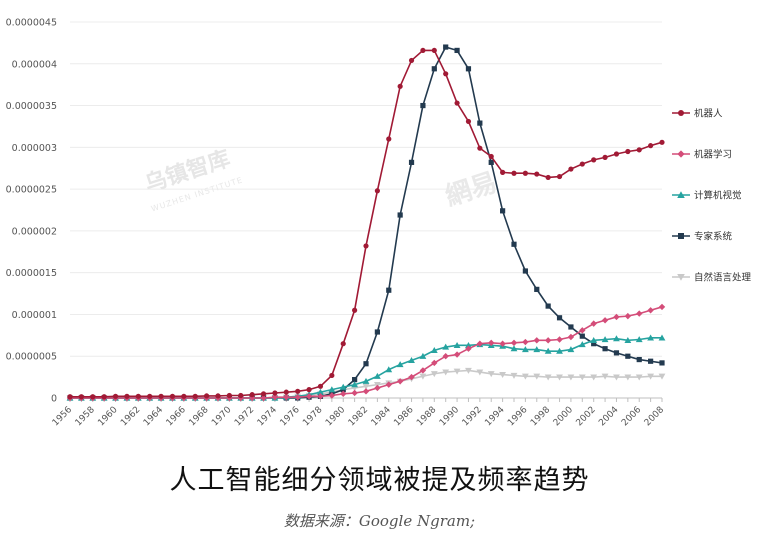  I want to click on x-tick-label: 1996, so click(517, 416).